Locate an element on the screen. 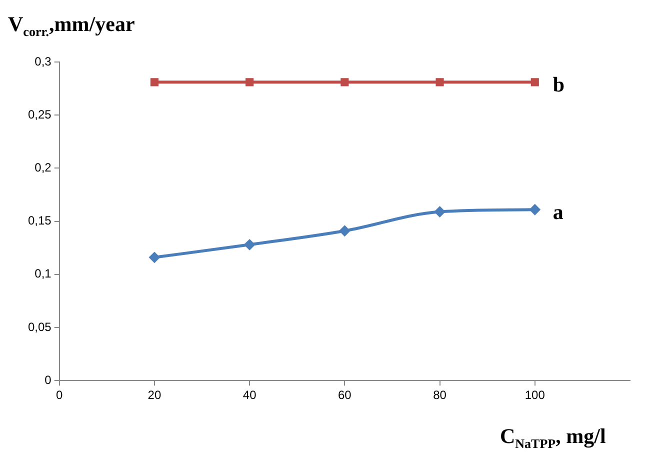 Image resolution: width=649 pixels, height=464 pixels. y-tick-label: 0,1 is located at coordinates (43, 273).